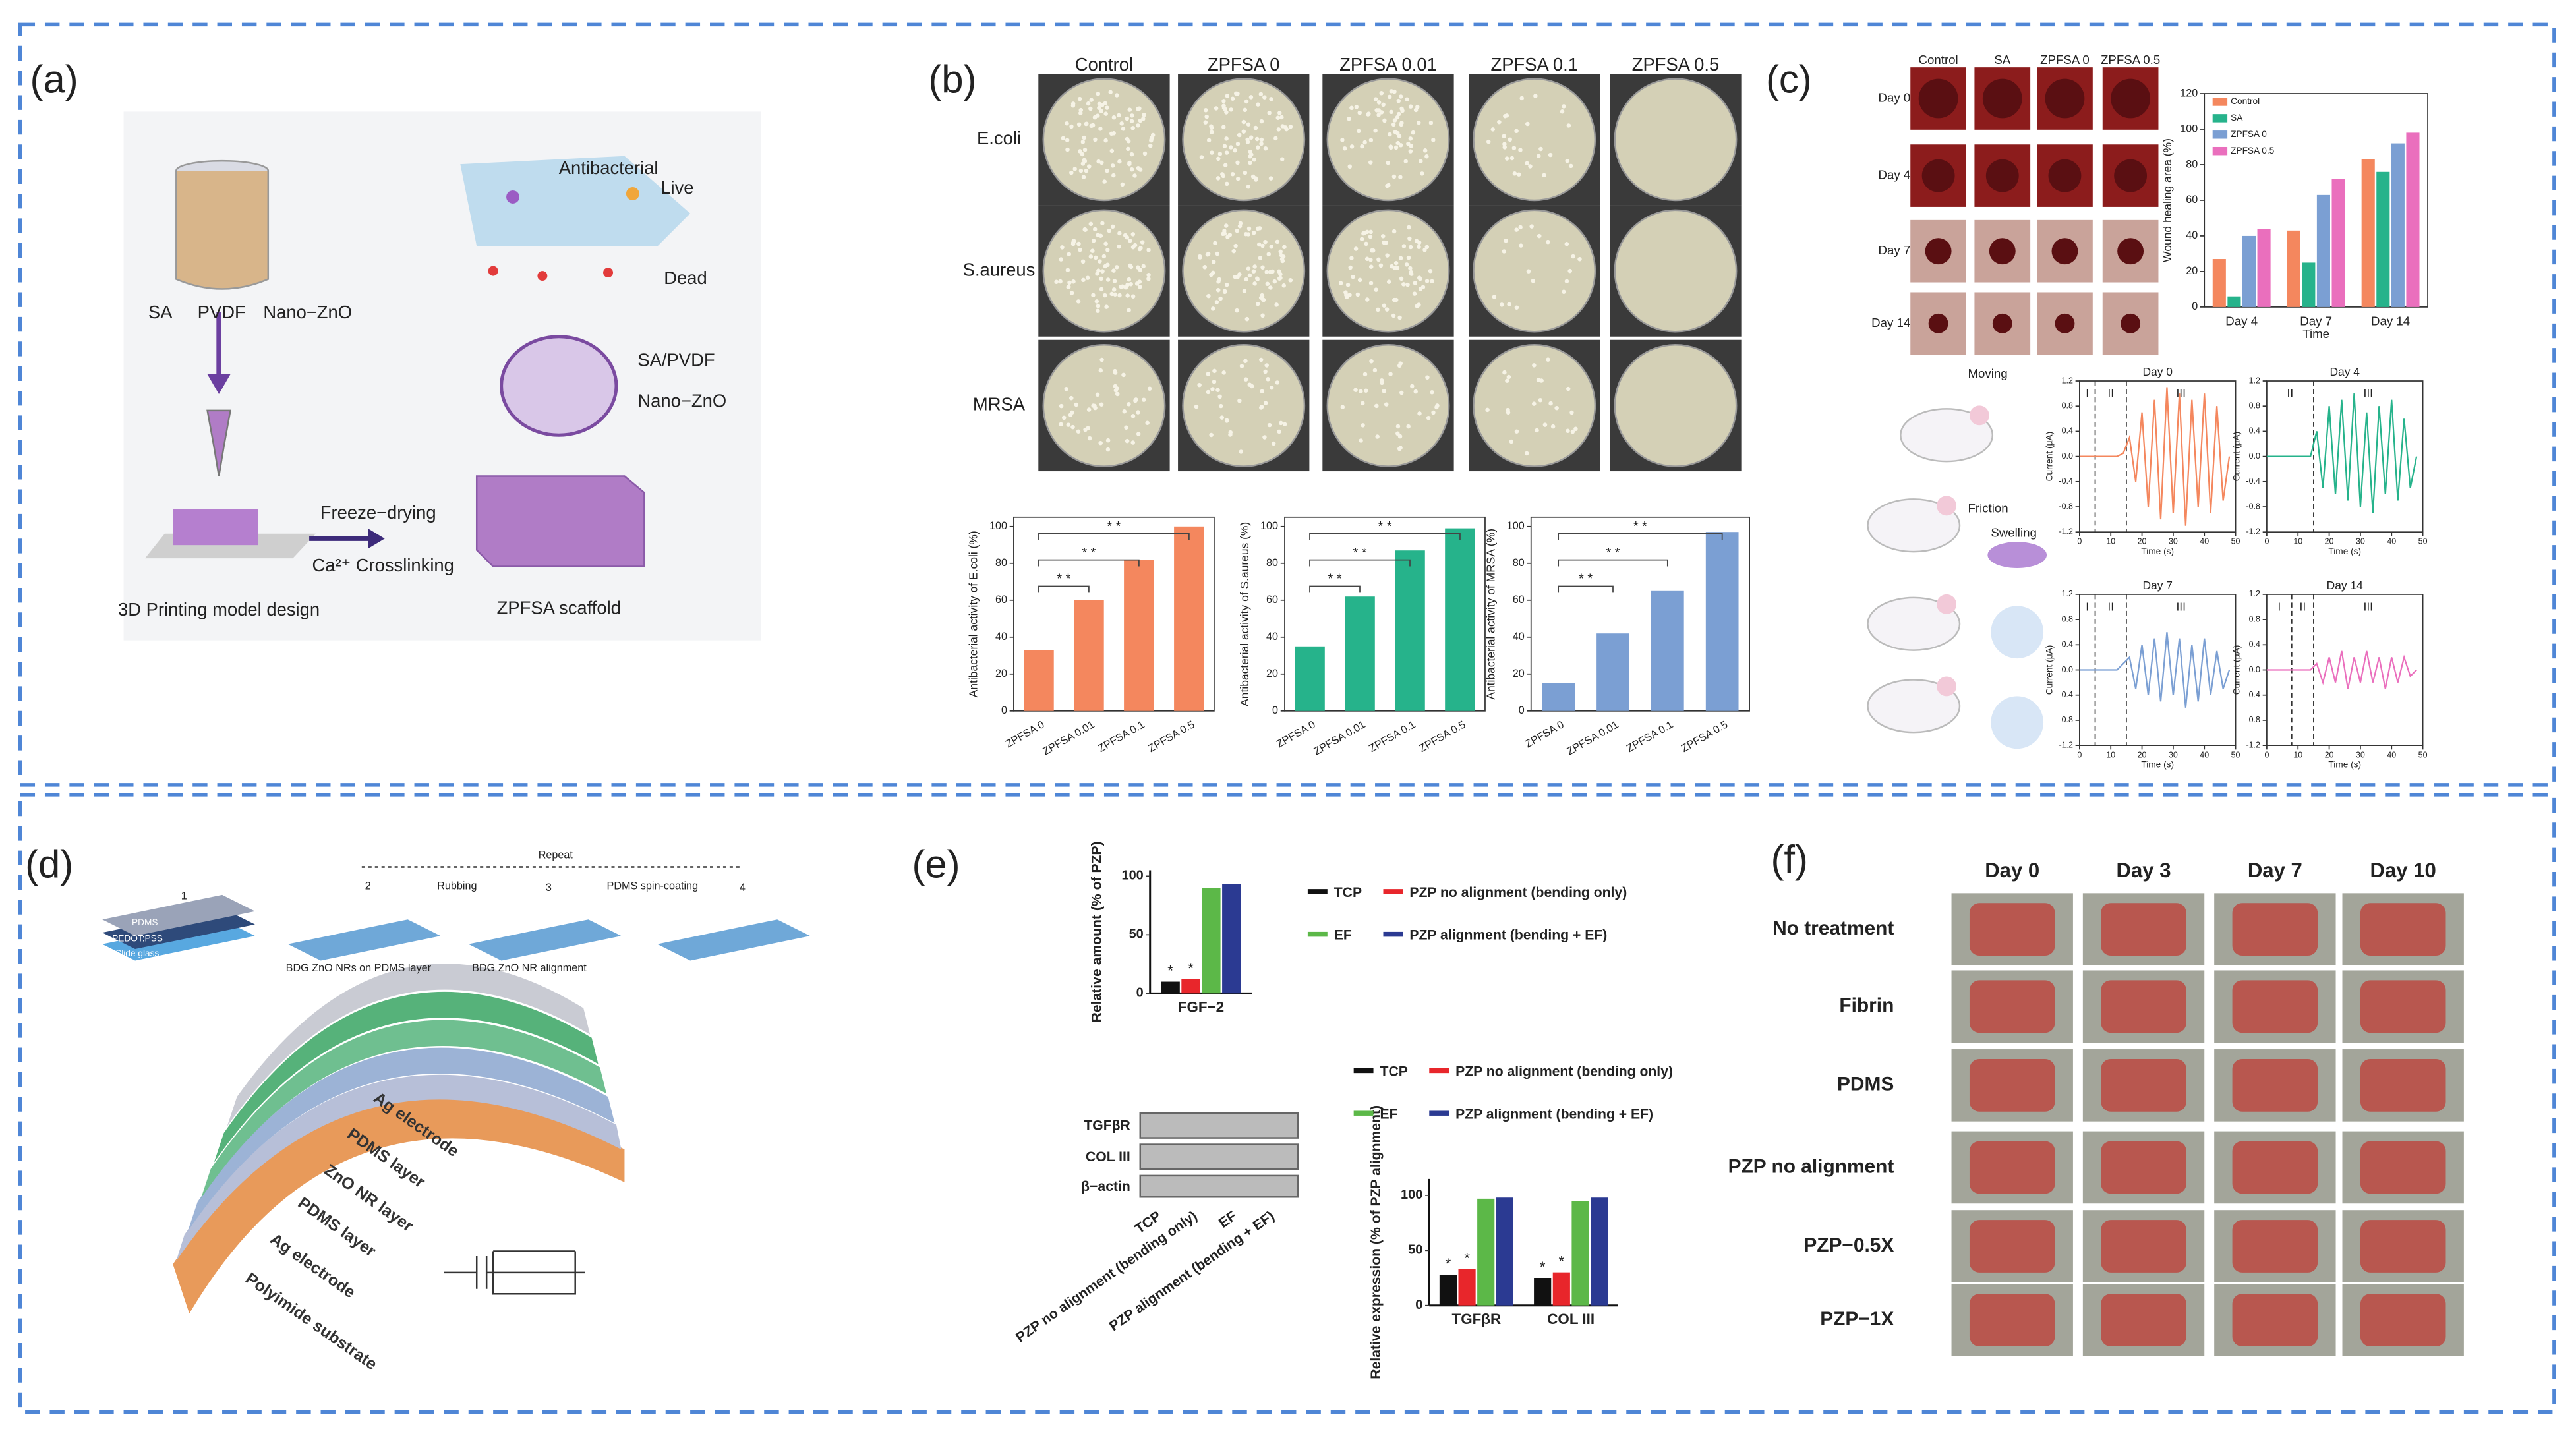 Image resolution: width=2576 pixels, height=1440 pixels. Describe the element at coordinates (222, 312) in the screenshot. I see `diagram-label: PVDF` at that location.